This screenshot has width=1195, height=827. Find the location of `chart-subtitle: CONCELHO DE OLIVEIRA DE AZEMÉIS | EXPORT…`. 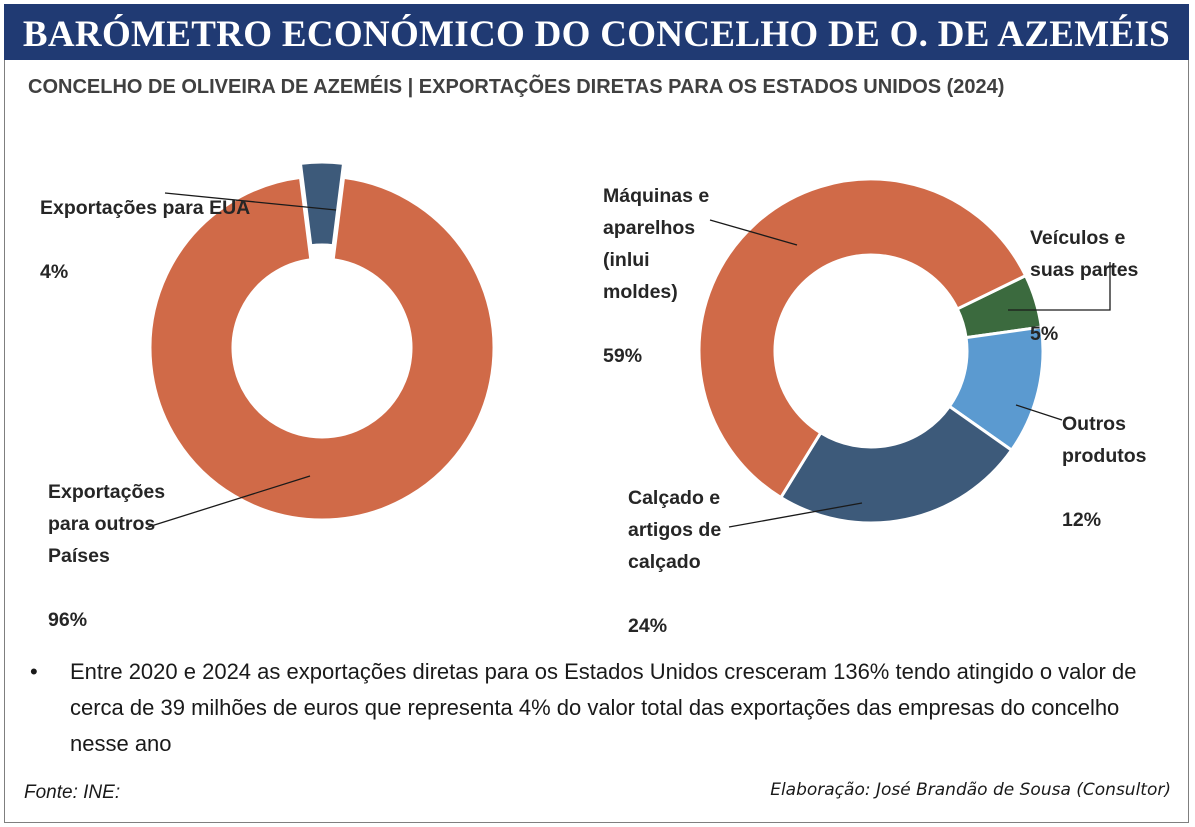

chart-subtitle: CONCELHO DE OLIVEIRA DE AZEMÉIS | EXPORT… is located at coordinates (516, 87).